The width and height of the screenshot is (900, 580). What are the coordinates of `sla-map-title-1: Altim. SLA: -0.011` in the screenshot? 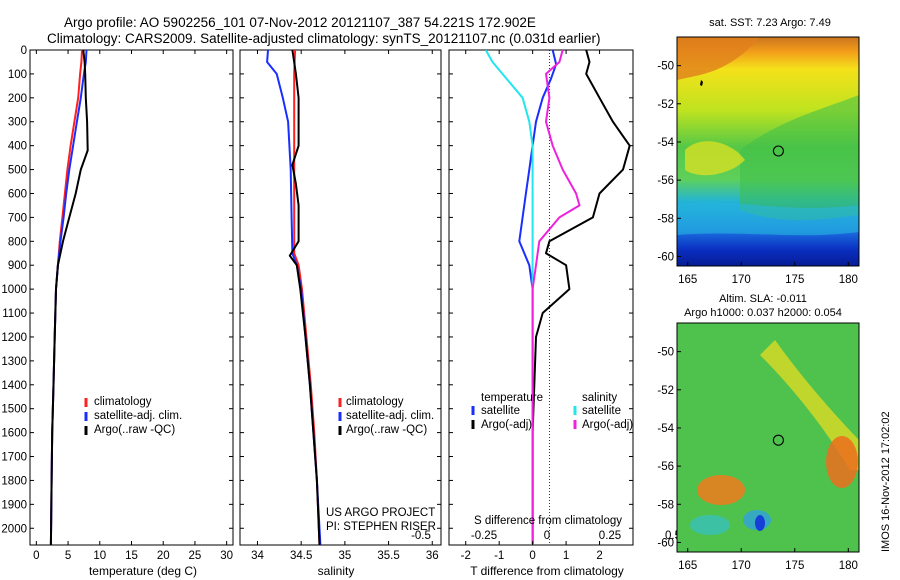 It's located at (763, 299).